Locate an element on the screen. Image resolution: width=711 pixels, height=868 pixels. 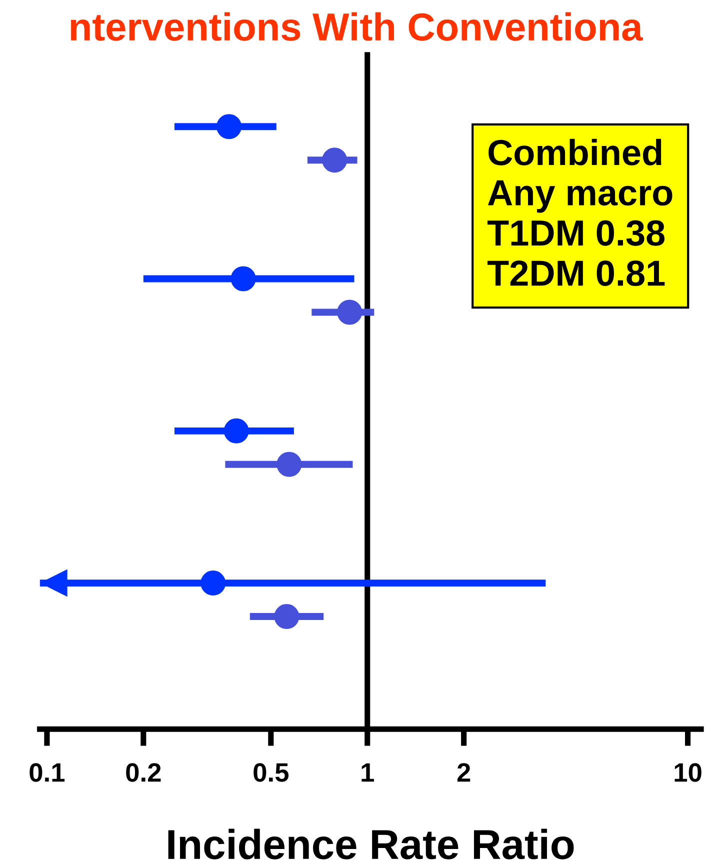
x-tick-label: 10 is located at coordinates (688, 772).